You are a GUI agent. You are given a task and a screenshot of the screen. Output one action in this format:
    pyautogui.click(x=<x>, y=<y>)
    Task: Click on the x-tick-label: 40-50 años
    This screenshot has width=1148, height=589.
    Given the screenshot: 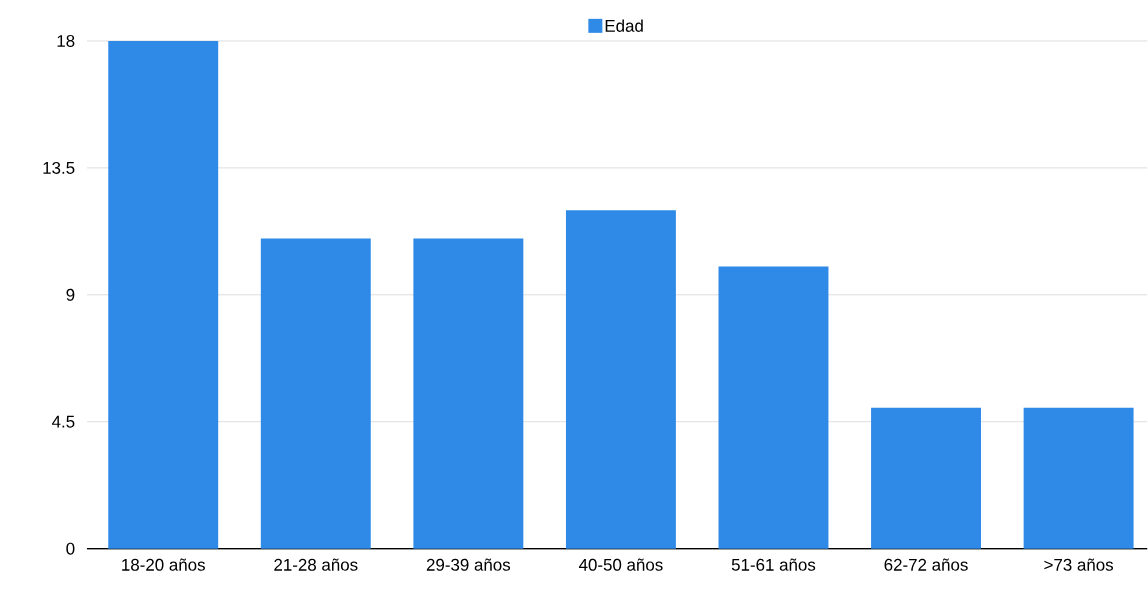 What is the action you would take?
    pyautogui.click(x=620, y=564)
    